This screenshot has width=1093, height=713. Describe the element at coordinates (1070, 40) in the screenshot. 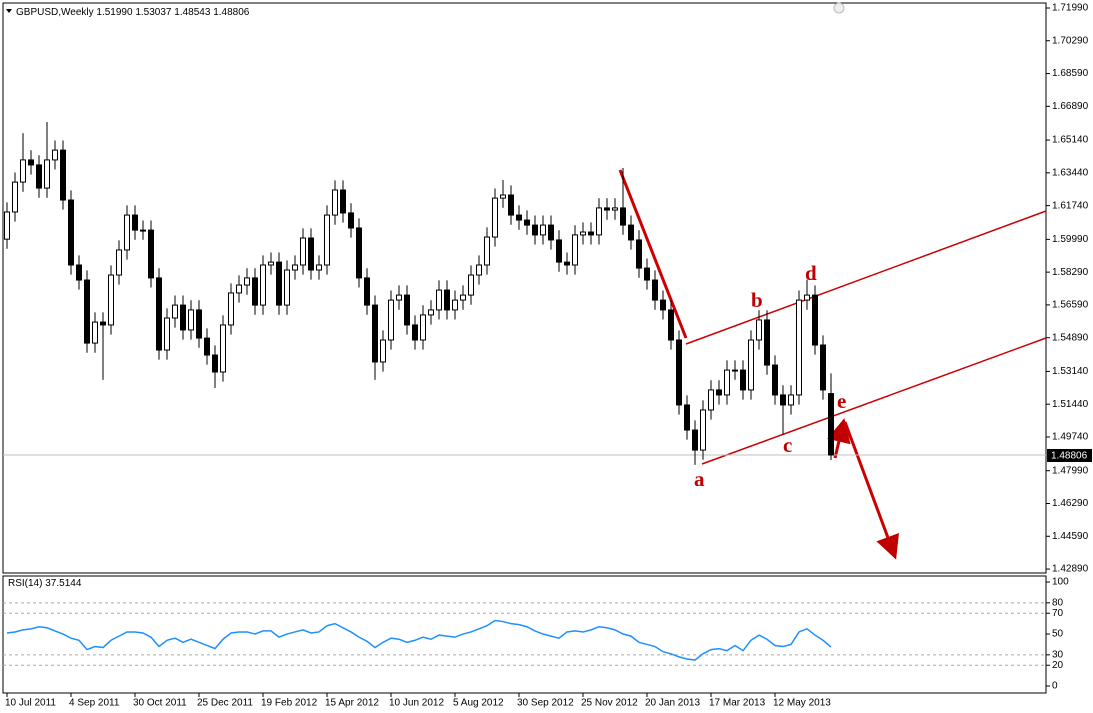

I see `y-tick-label: 1.70290` at that location.